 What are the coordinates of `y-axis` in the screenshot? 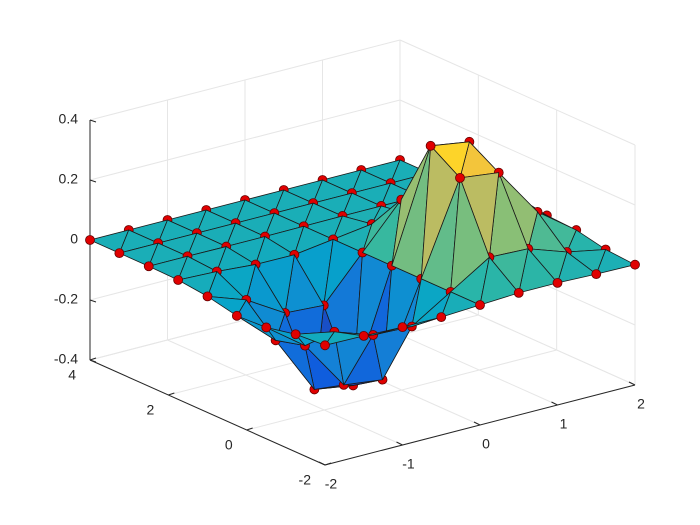 It's located at (207, 412).